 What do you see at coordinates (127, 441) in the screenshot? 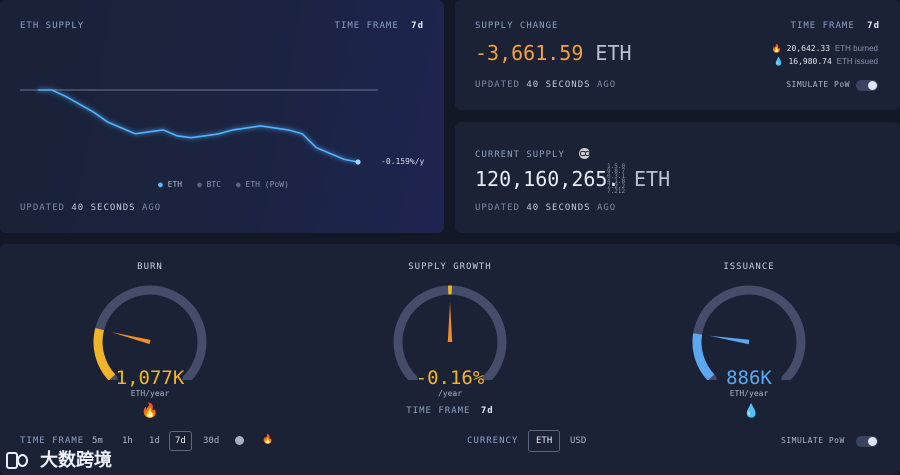
I see `time-frame-1h: 1h` at bounding box center [127, 441].